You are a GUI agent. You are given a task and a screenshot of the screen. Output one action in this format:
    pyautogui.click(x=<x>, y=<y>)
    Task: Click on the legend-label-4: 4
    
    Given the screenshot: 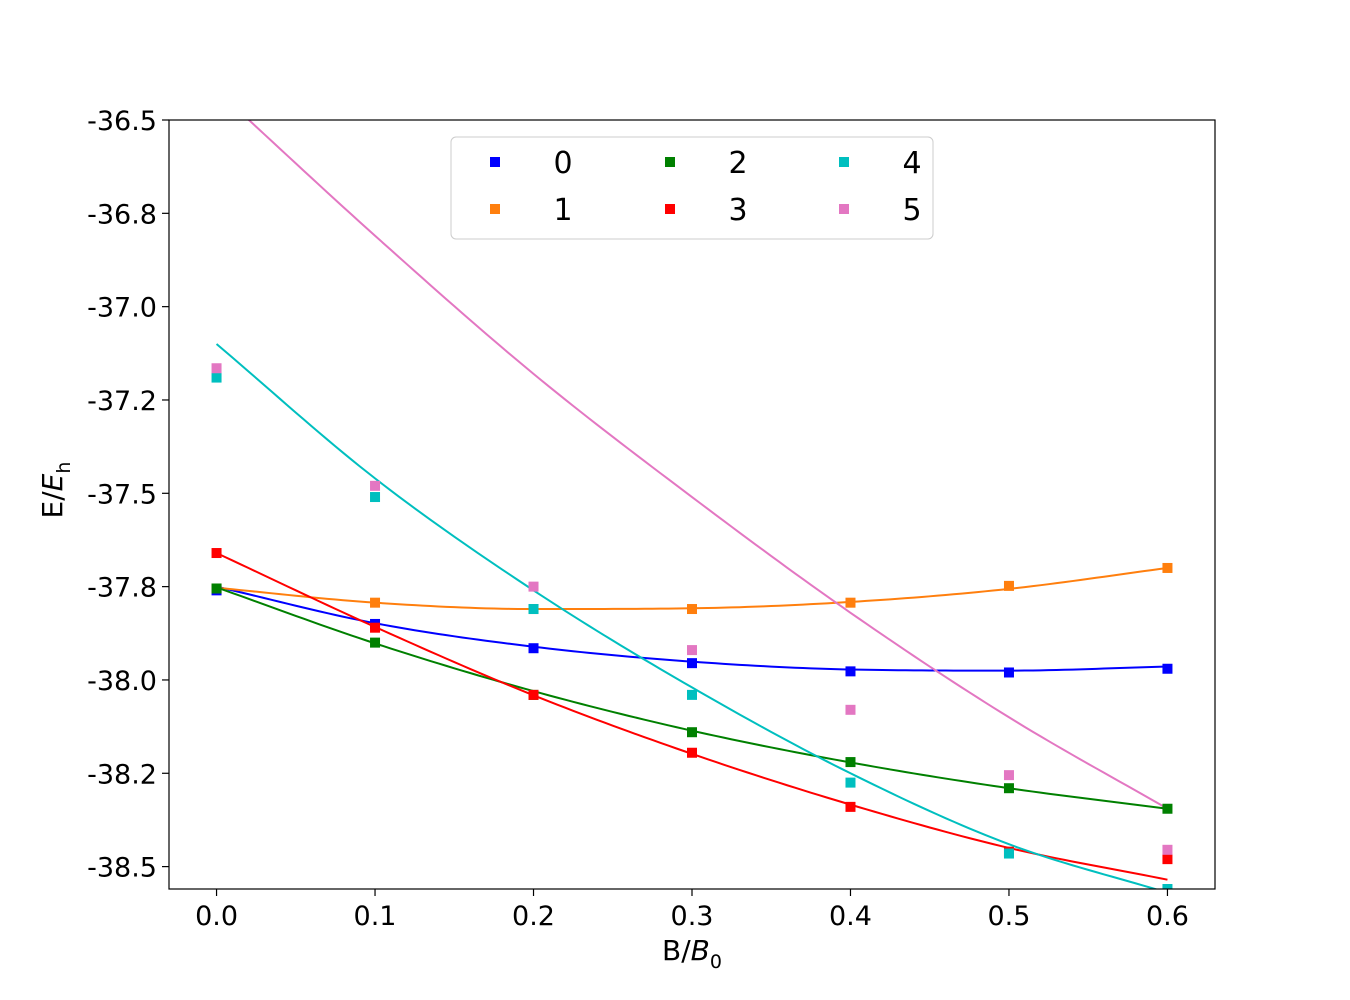 What is the action you would take?
    pyautogui.click(x=911, y=163)
    